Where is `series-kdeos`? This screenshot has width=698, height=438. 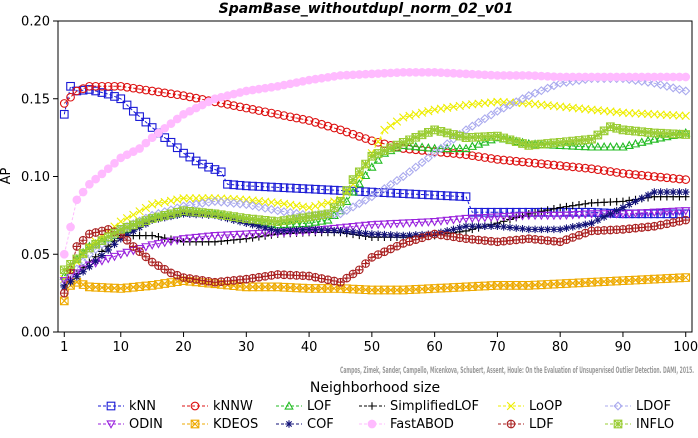 series-kdeos is located at coordinates (375, 289).